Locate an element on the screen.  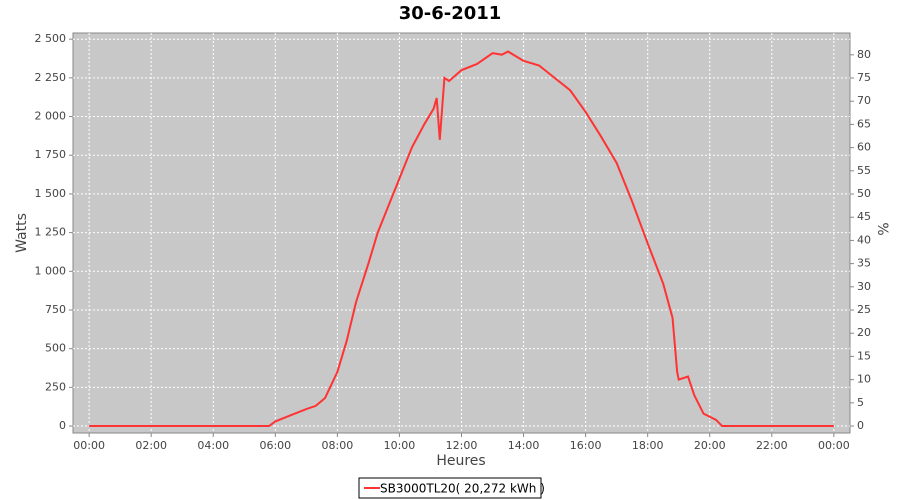
x-tick-label: 20:00 is located at coordinates (710, 445).